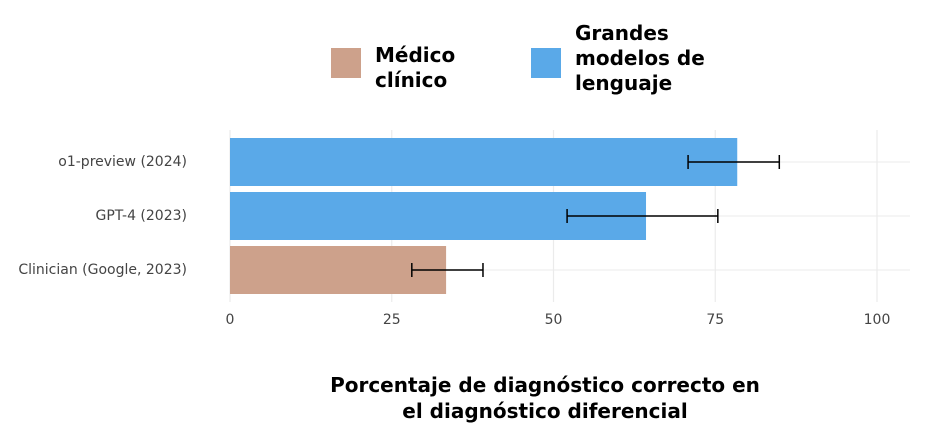 The image size is (929, 437). What do you see at coordinates (392, 320) in the screenshot?
I see `x-tick-label: 25` at bounding box center [392, 320].